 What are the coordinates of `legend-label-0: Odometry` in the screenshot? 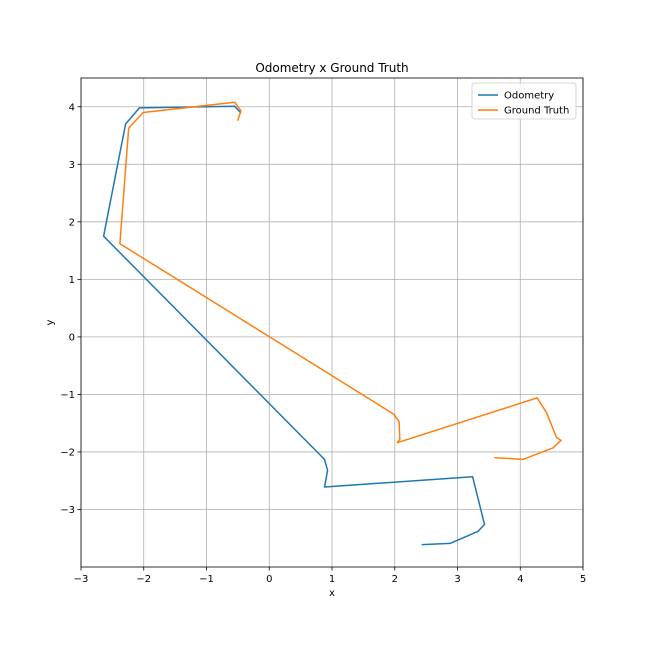 It's located at (529, 96).